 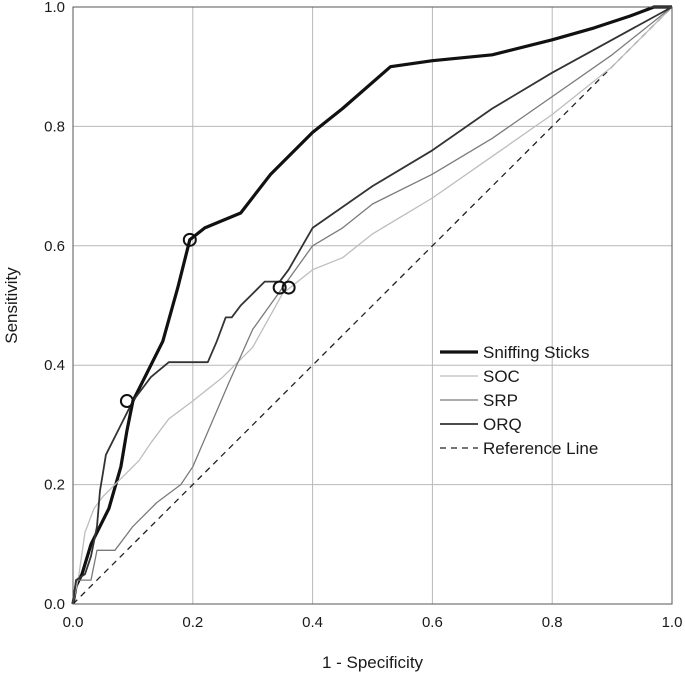 What do you see at coordinates (54, 365) in the screenshot?
I see `y-tick-label: 0.4` at bounding box center [54, 365].